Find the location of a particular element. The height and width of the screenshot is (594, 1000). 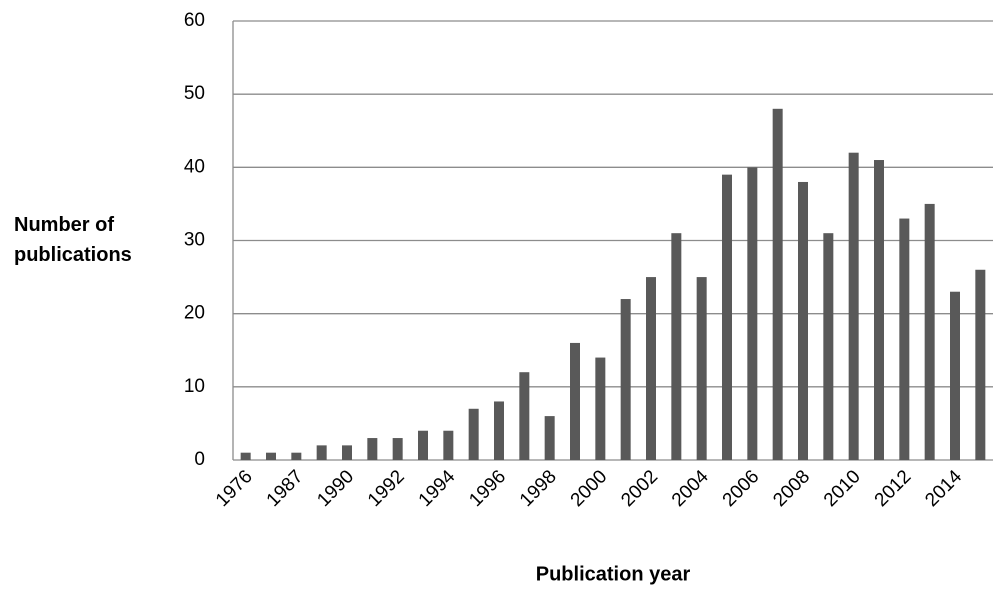

x-tick-label: 1990 is located at coordinates (335, 488).